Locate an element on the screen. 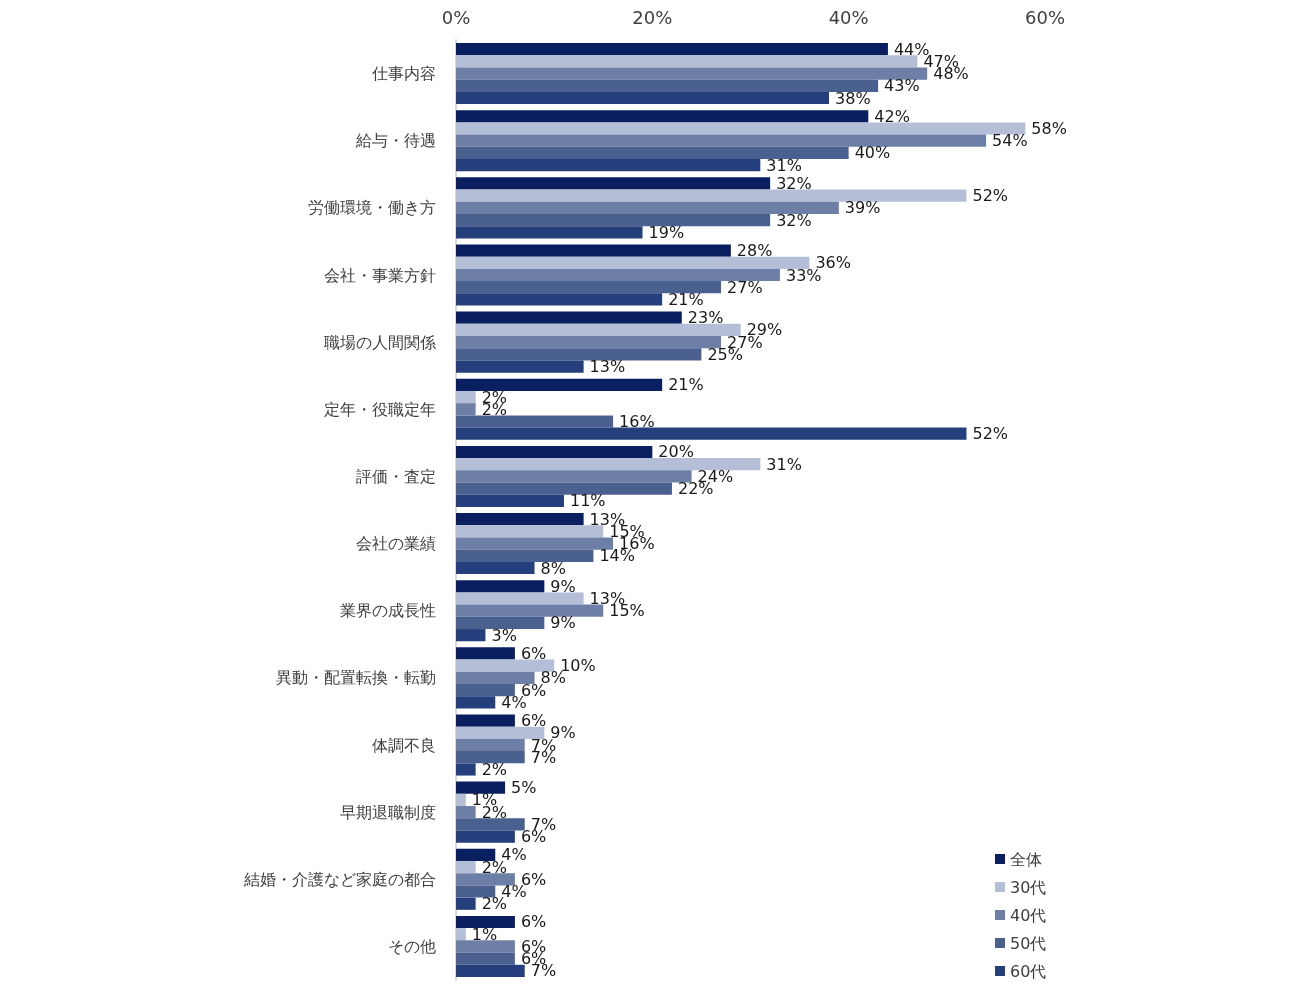 Image resolution: width=1300 pixels, height=1004 pixels. y-tick-label: 結婚・介護など家庭の都合 is located at coordinates (339, 879).